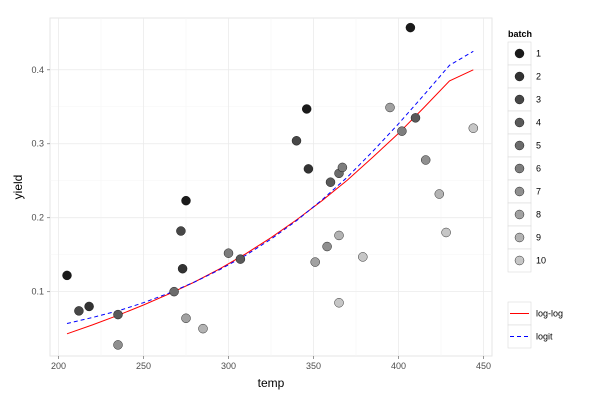 This screenshot has width=600, height=400. I want to click on batch-legend-title: batch, so click(520, 34).